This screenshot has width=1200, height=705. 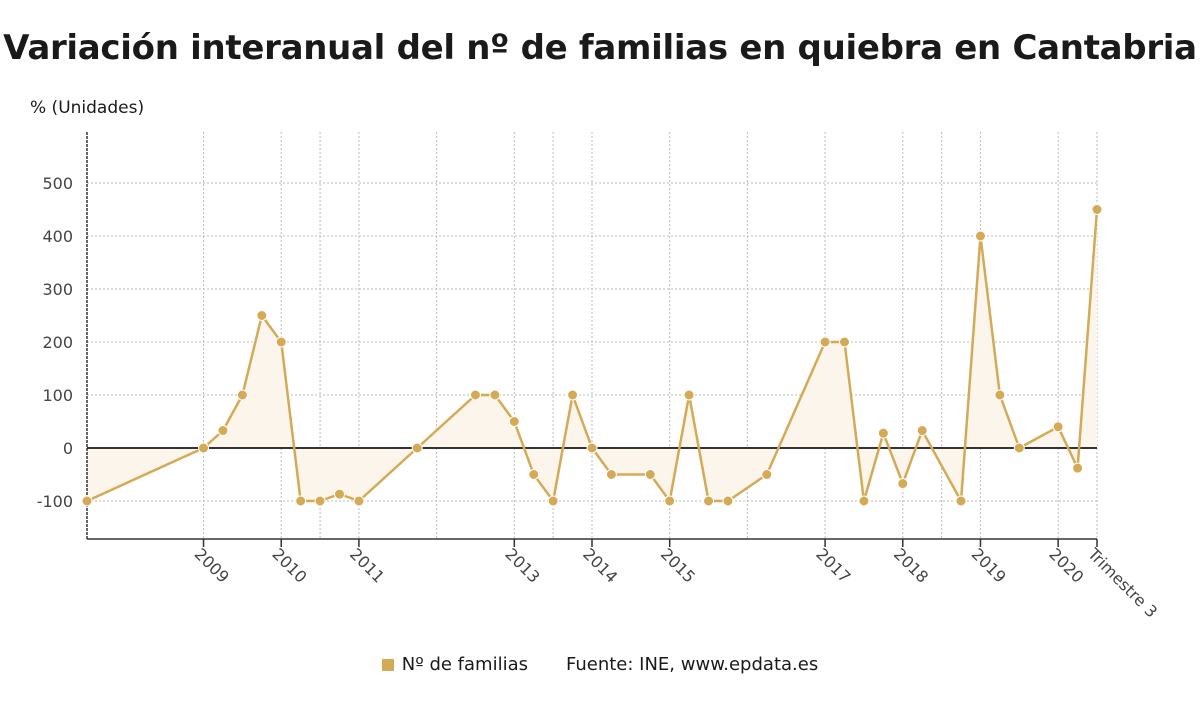 I want to click on x-tick-label: 2013, so click(x=522, y=565).